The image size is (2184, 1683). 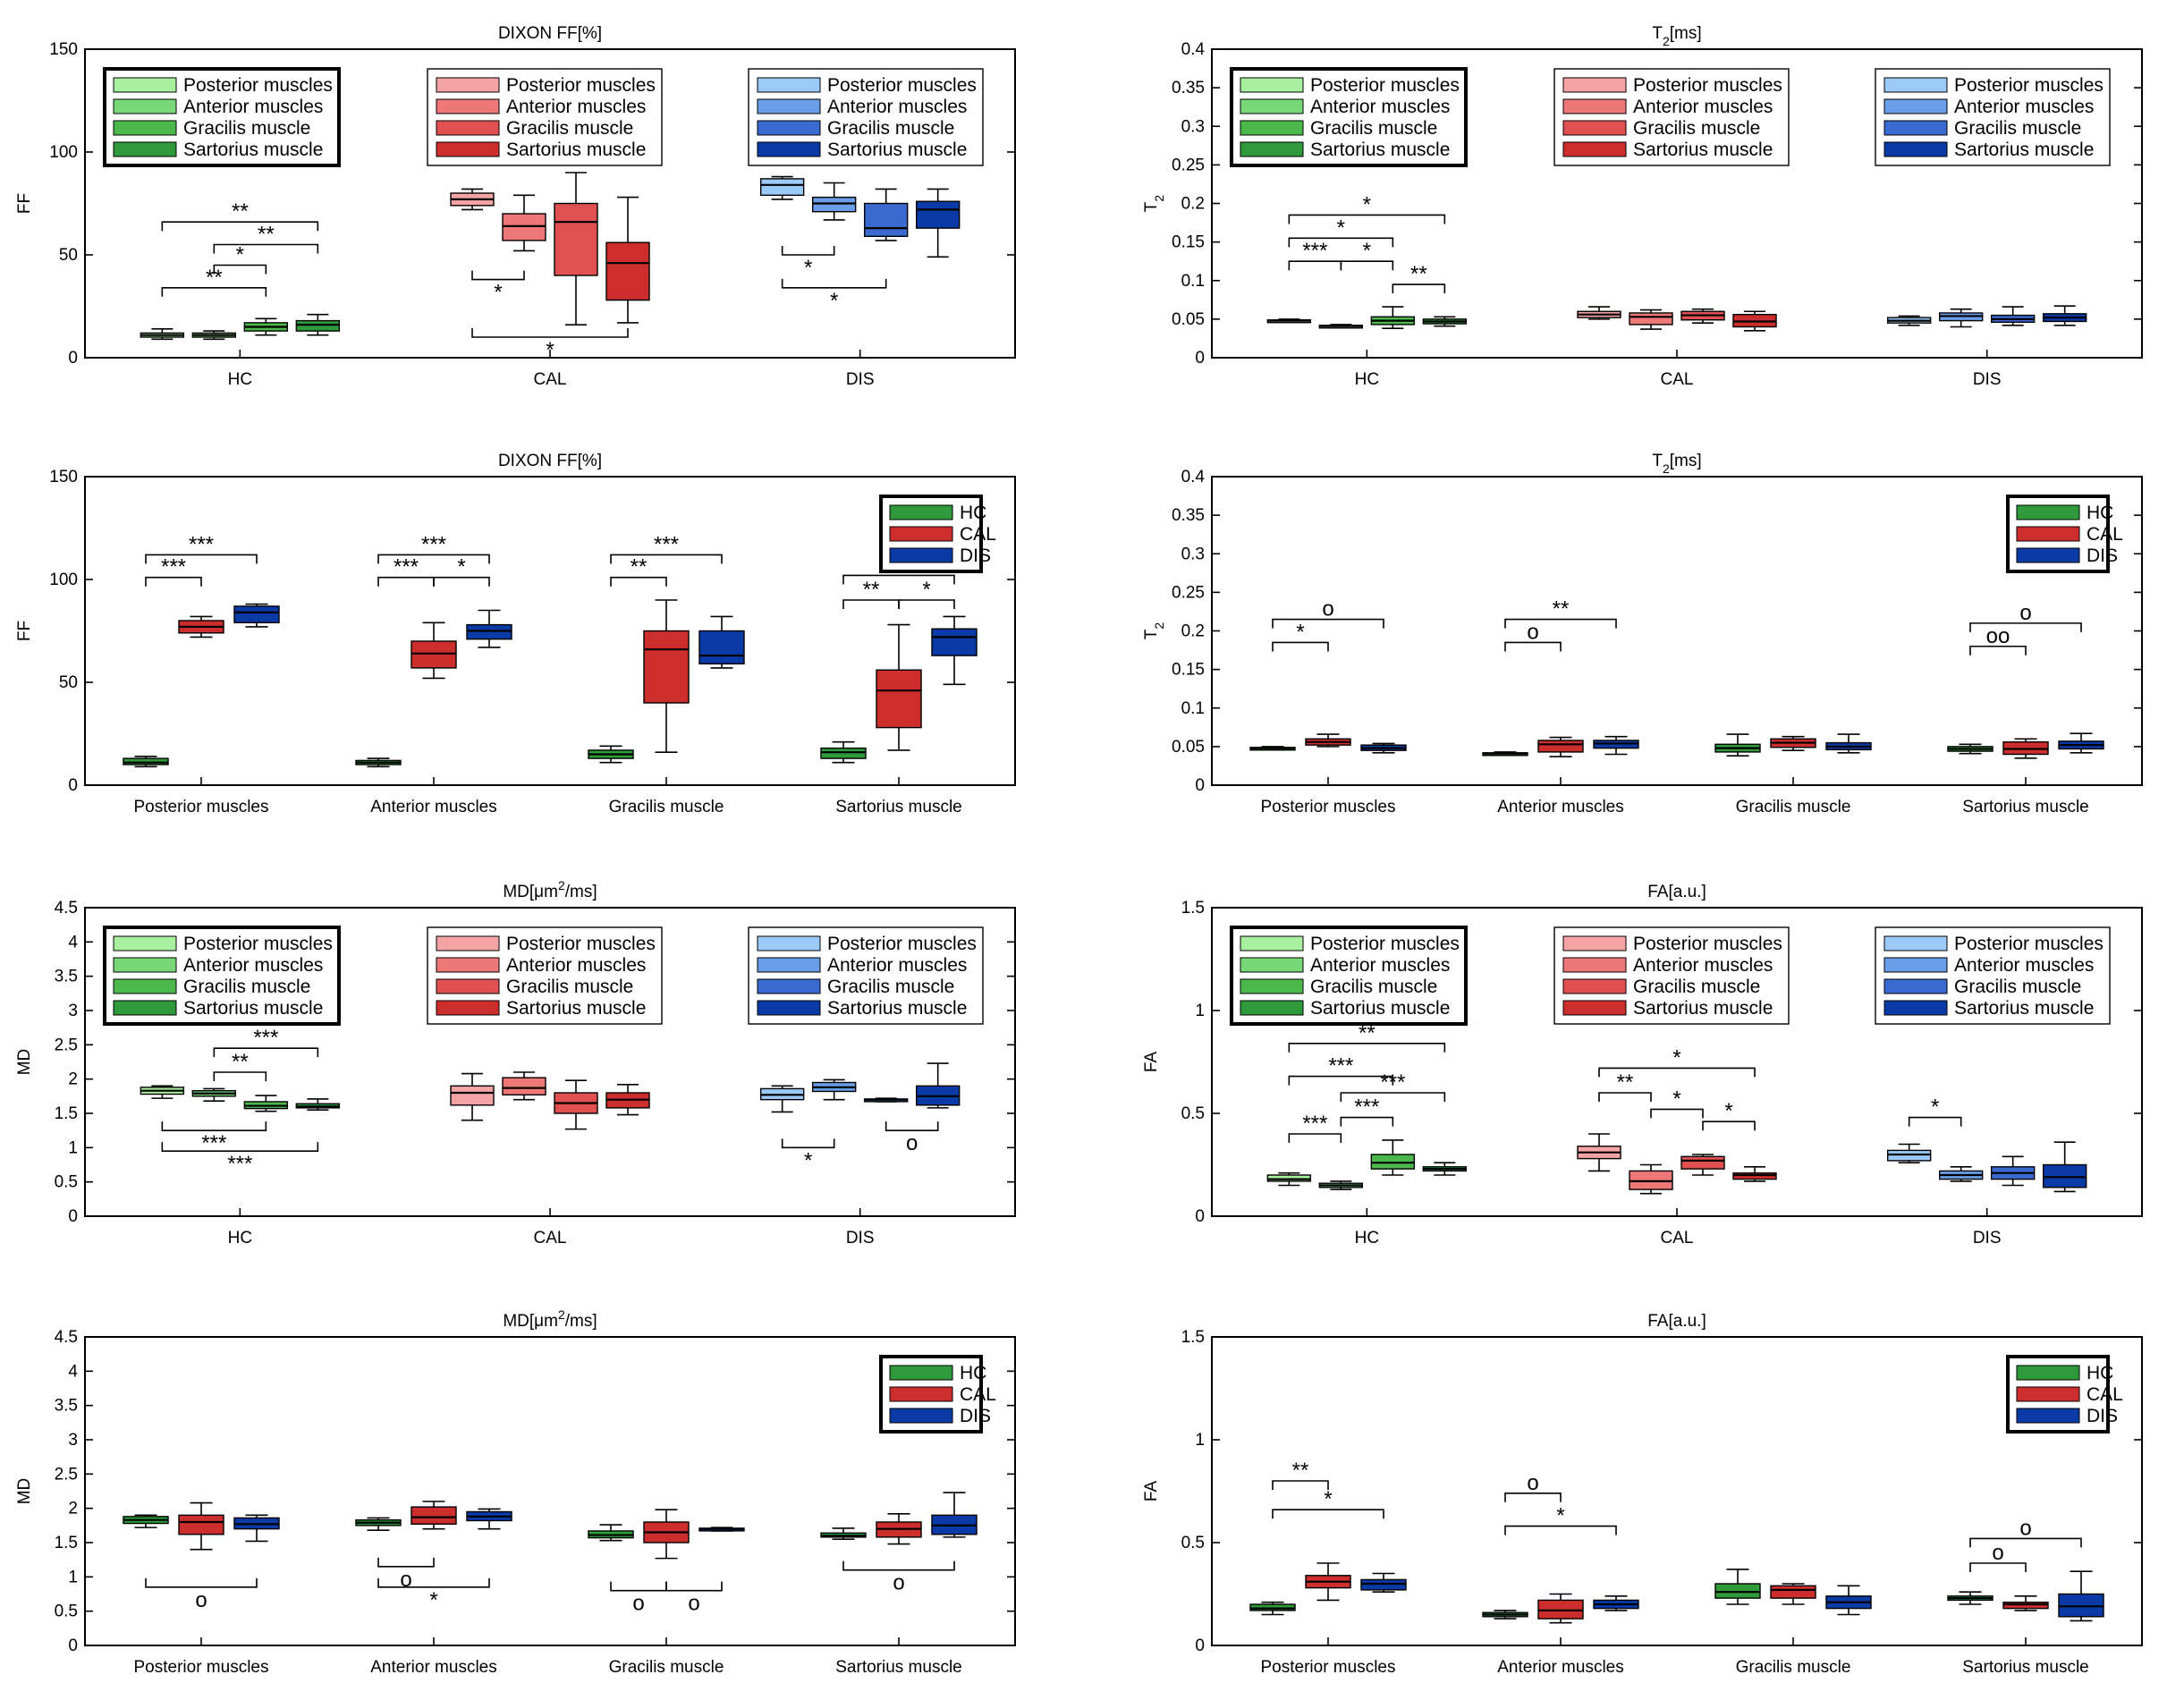 I want to click on panel-title: FA[a.u.], so click(x=1676, y=1321).